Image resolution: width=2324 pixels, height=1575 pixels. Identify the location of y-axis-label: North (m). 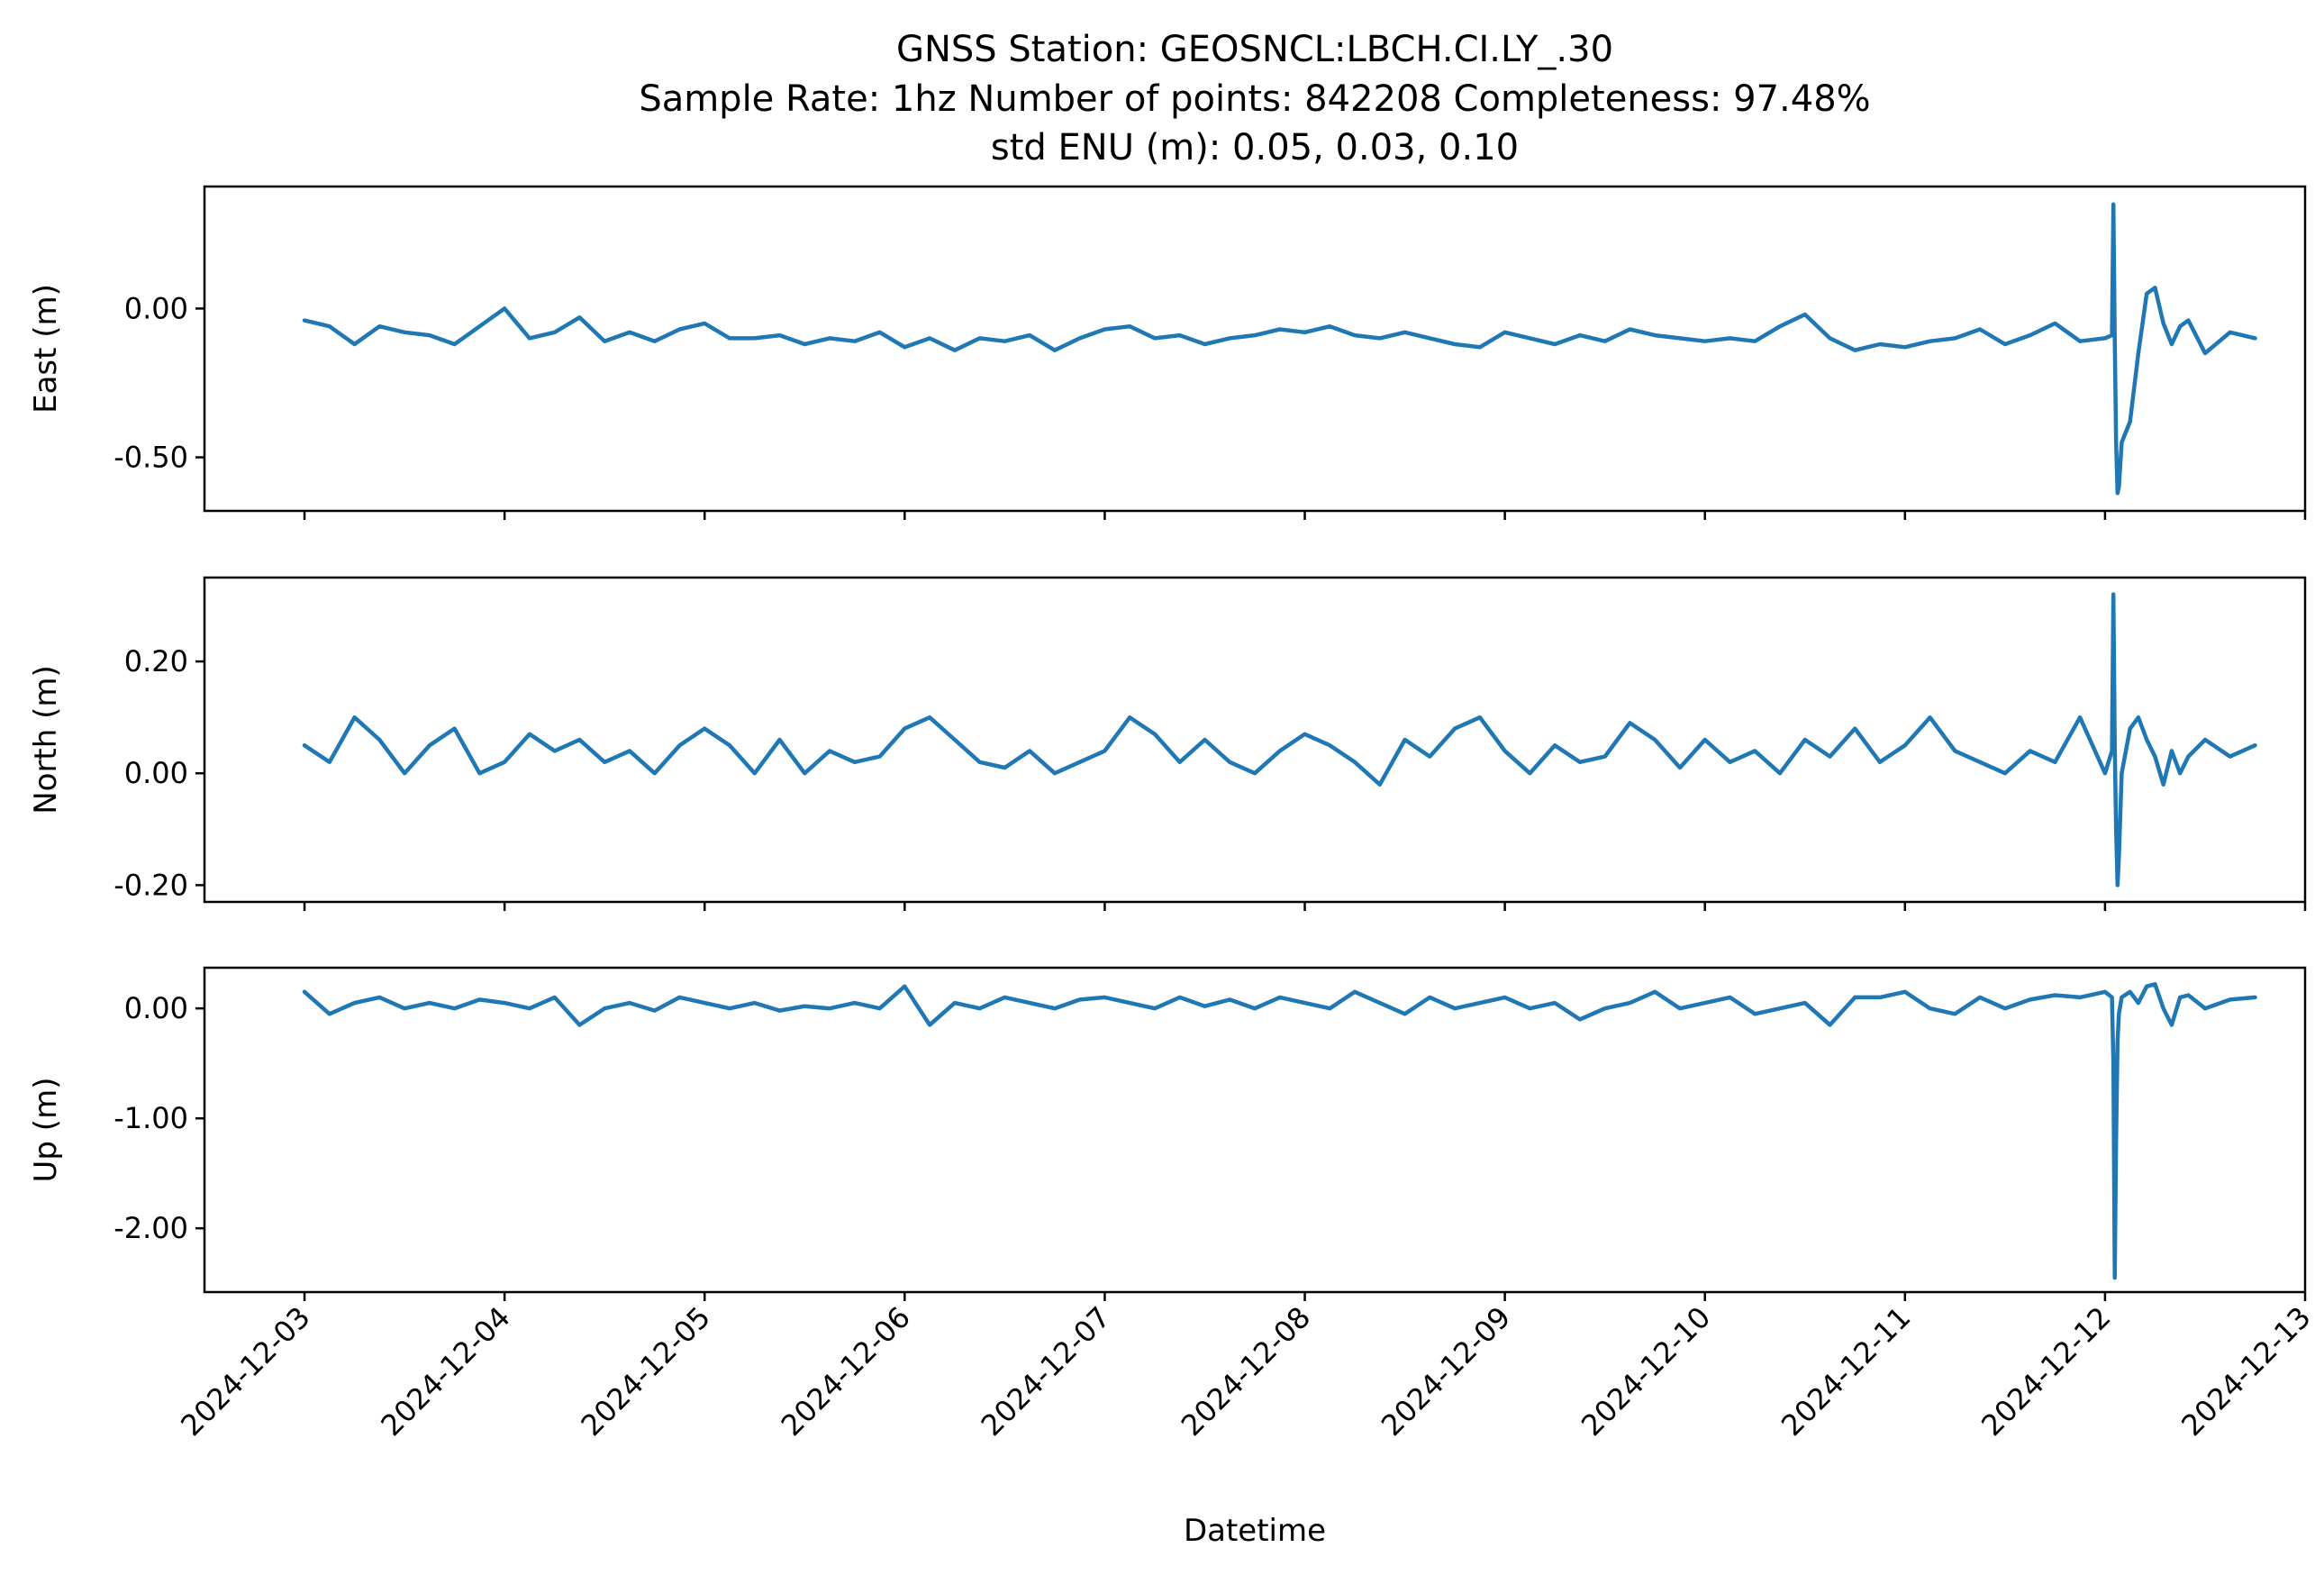
(46, 740).